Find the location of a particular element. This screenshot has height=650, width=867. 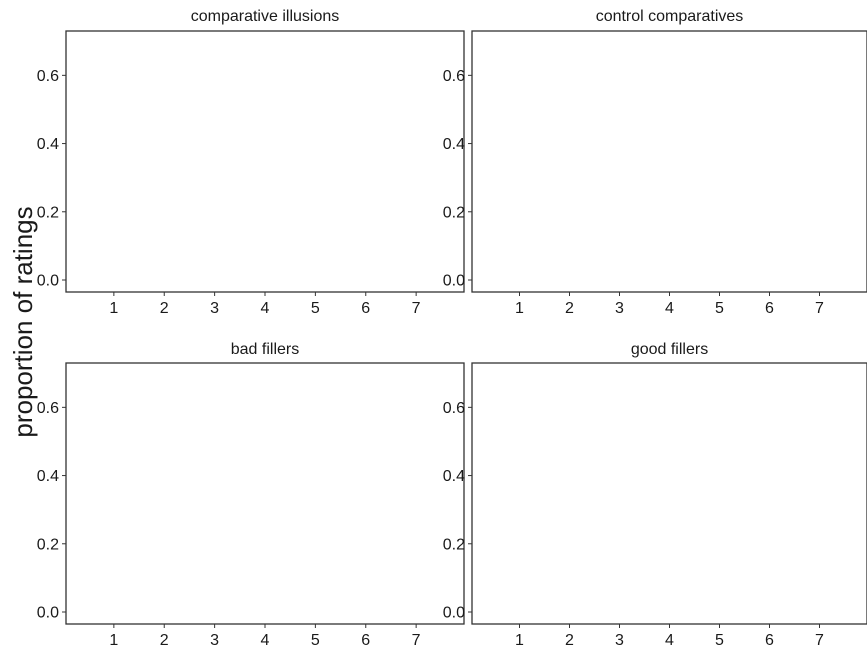

panel-title: comparative illusions is located at coordinates (265, 16).